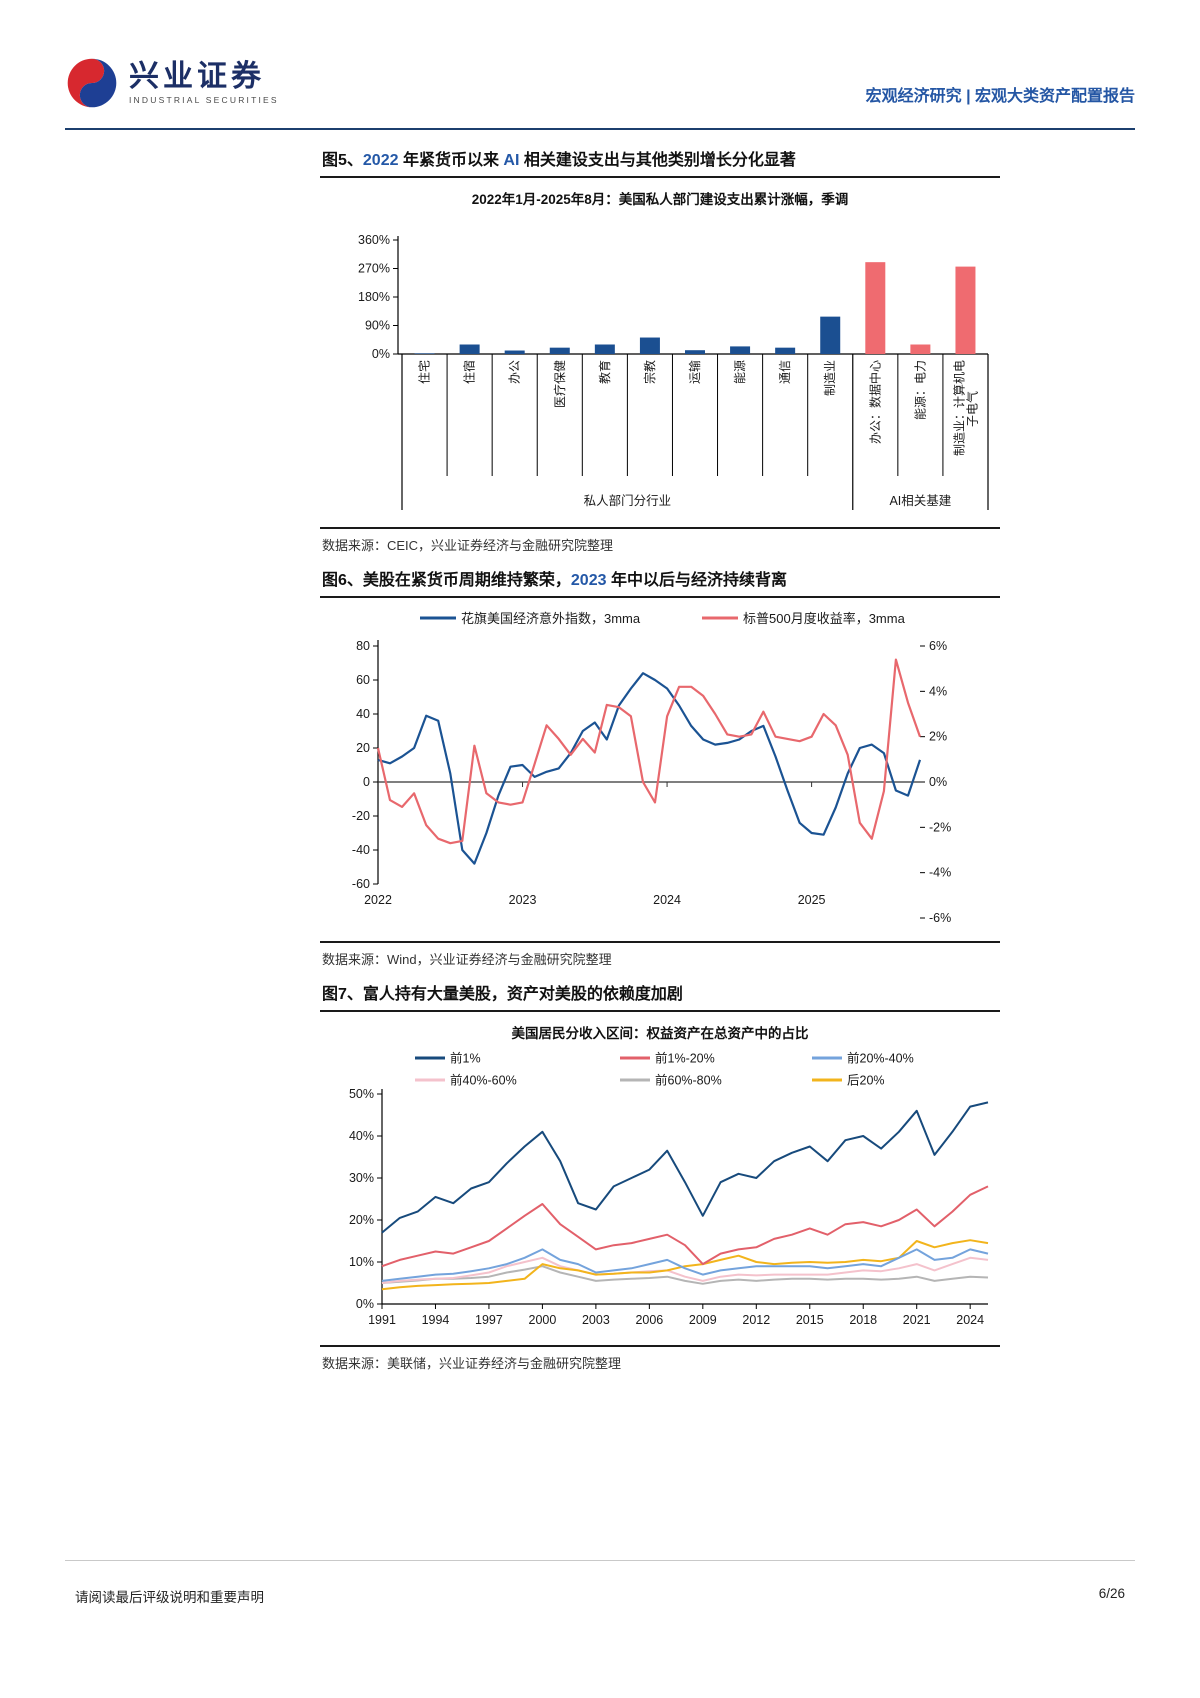 Image resolution: width=1200 pixels, height=1698 pixels. What do you see at coordinates (424, 372) in the screenshot?
I see `category-label: 住宅` at bounding box center [424, 372].